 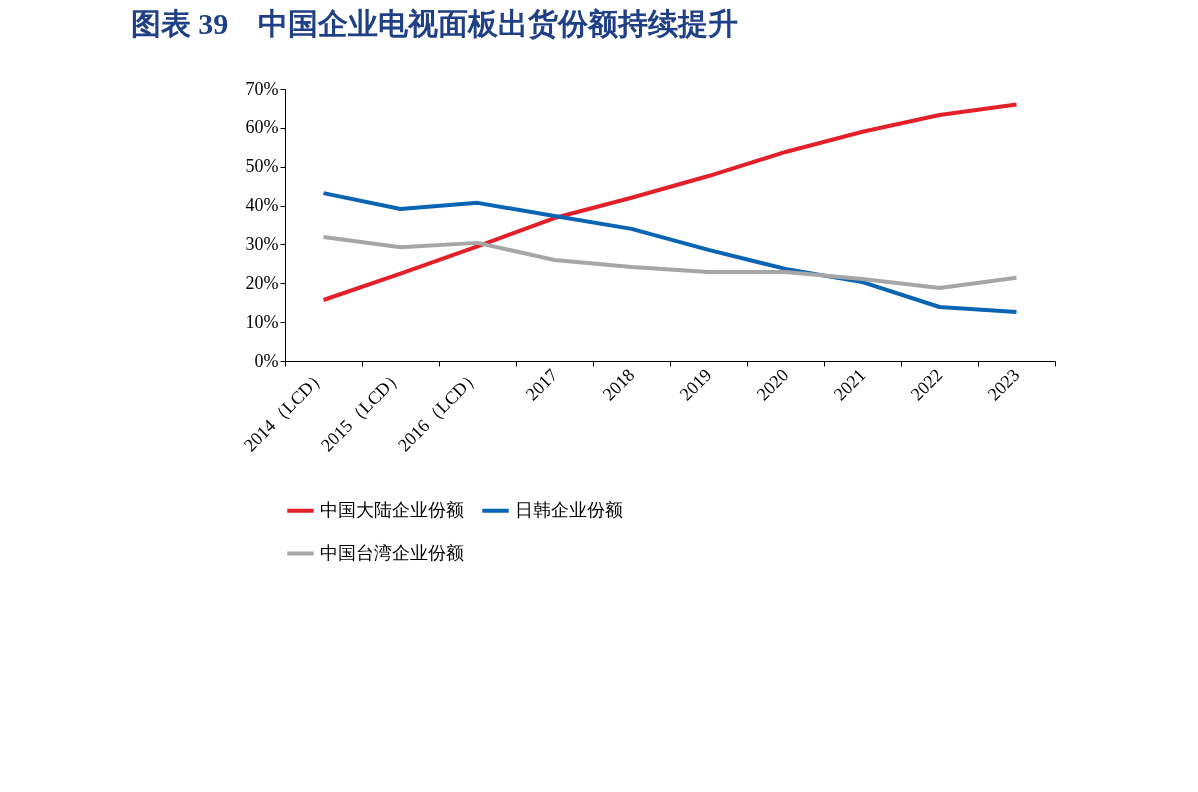 What do you see at coordinates (392, 509) in the screenshot?
I see `legend-label: 中国大陆企业份额` at bounding box center [392, 509].